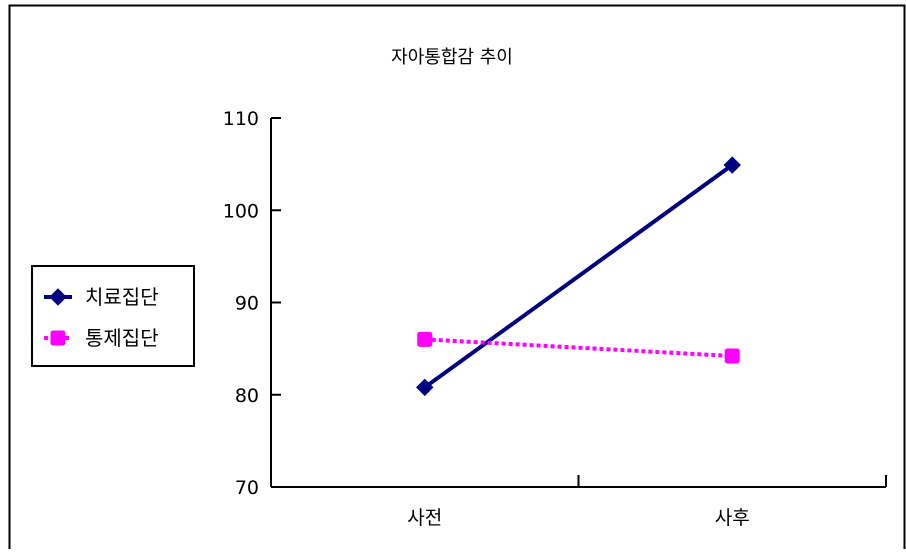  What do you see at coordinates (247, 488) in the screenshot?
I see `y-tick-label: 70` at bounding box center [247, 488].